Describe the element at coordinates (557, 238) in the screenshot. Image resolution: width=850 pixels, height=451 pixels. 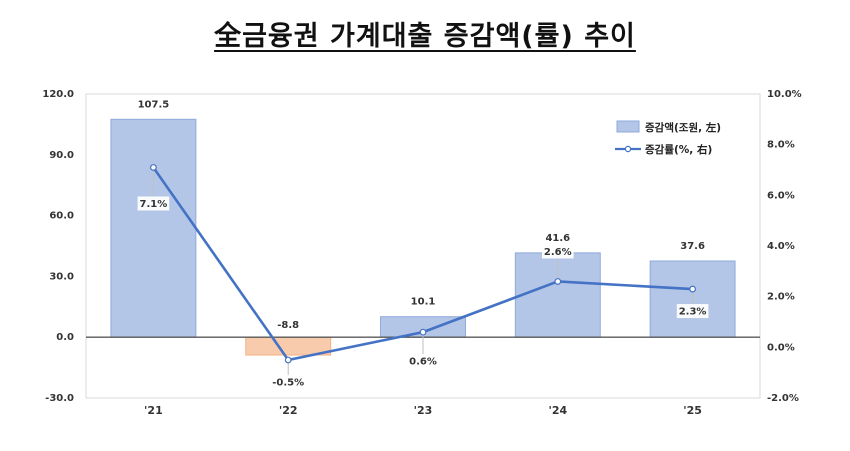
I see `bar-data-label: 41.6` at that location.